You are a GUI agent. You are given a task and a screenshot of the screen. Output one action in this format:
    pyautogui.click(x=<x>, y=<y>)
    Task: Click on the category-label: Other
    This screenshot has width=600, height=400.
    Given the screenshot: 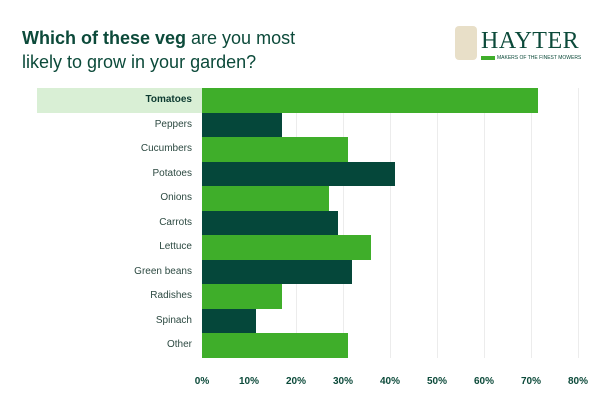 What is the action you would take?
    pyautogui.click(x=179, y=344)
    